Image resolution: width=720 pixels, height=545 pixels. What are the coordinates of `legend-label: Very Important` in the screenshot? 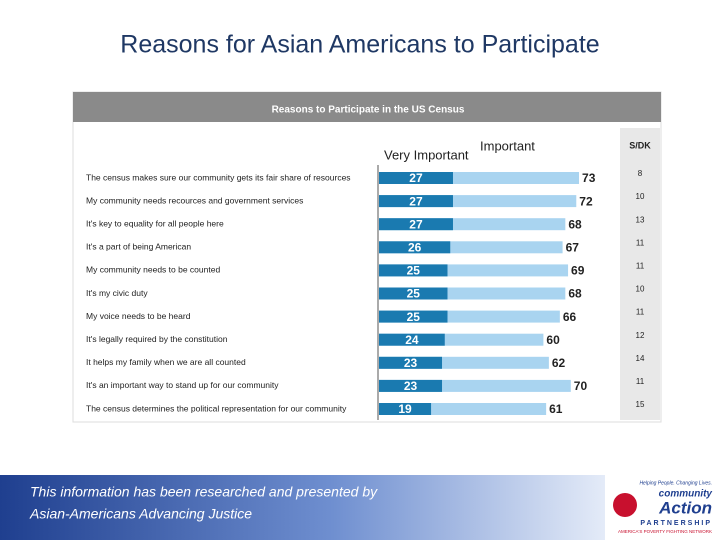 It's located at (426, 154).